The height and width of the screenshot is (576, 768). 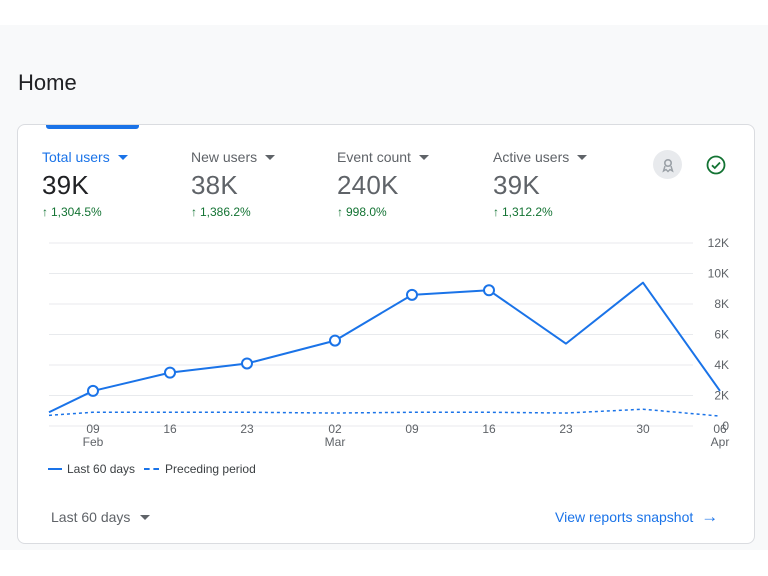 I want to click on page-title: Home, so click(x=47, y=82).